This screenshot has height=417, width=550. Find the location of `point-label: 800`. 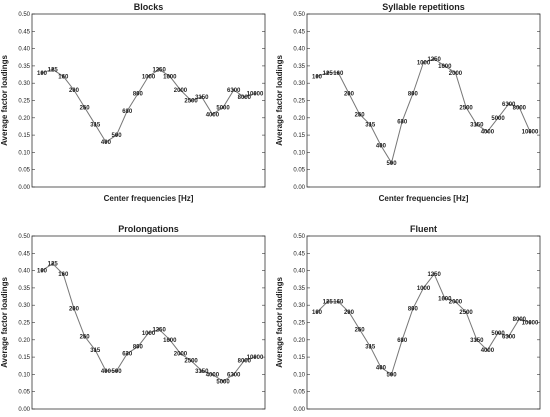

point-label: 800 is located at coordinates (138, 95).